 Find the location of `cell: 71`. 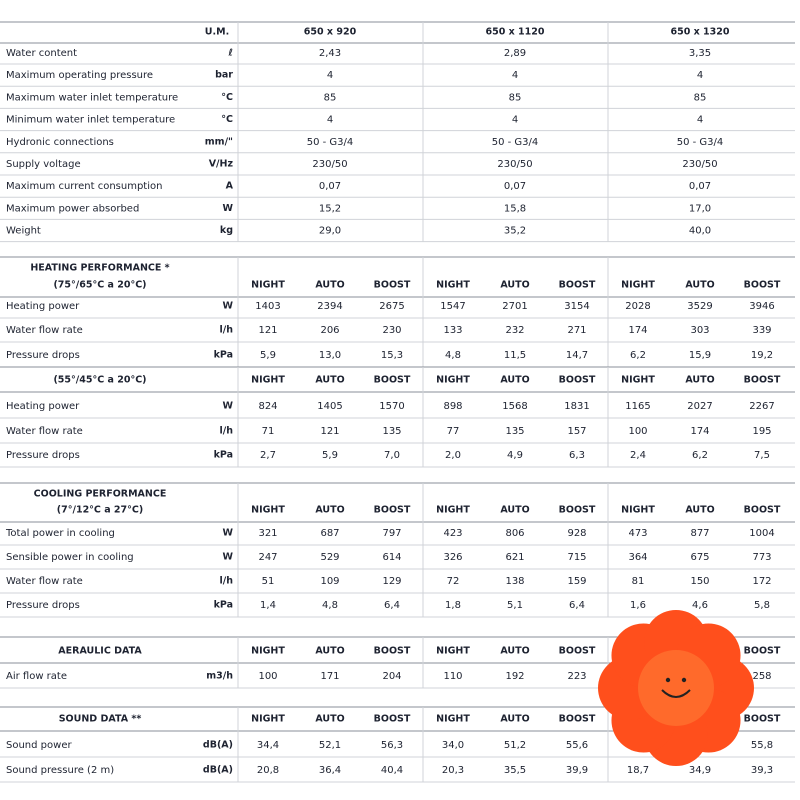

cell: 71 is located at coordinates (268, 431).